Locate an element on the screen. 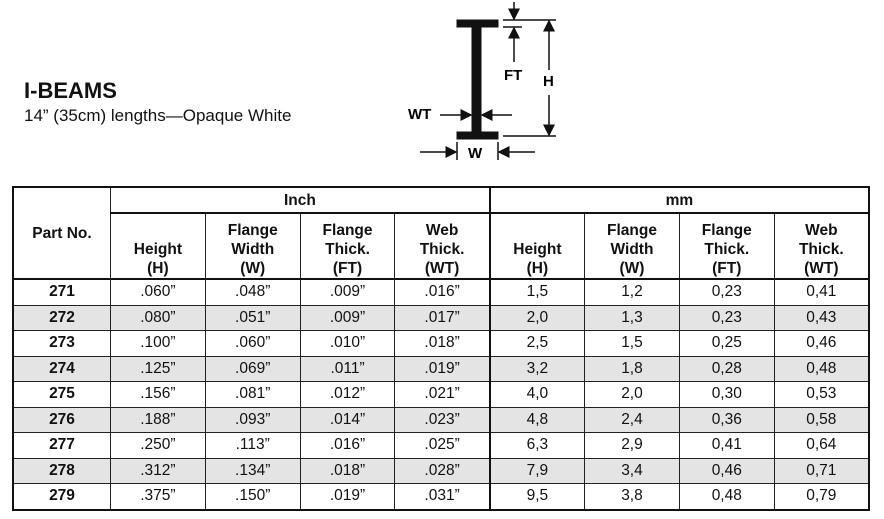  cell: 0,43 is located at coordinates (821, 317).